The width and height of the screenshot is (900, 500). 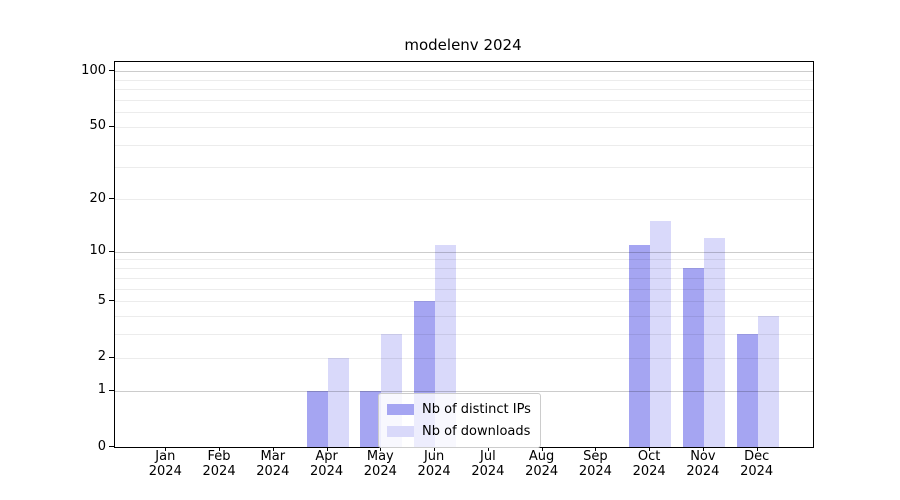 What do you see at coordinates (757, 449) in the screenshot?
I see `x-tick-mark-dec` at bounding box center [757, 449].